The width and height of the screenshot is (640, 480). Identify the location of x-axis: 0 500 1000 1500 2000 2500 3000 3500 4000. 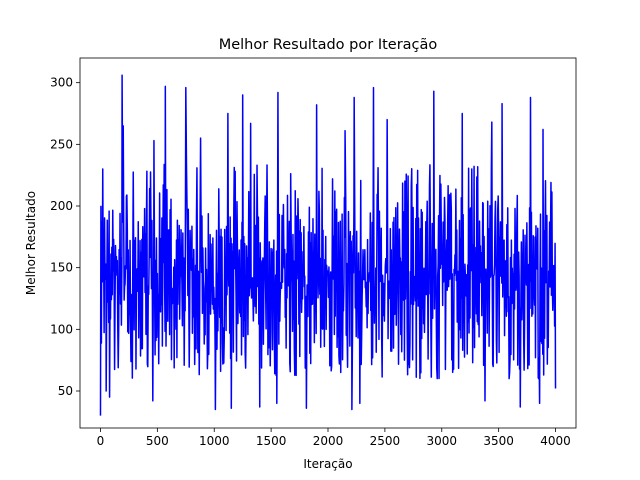
(334, 438).